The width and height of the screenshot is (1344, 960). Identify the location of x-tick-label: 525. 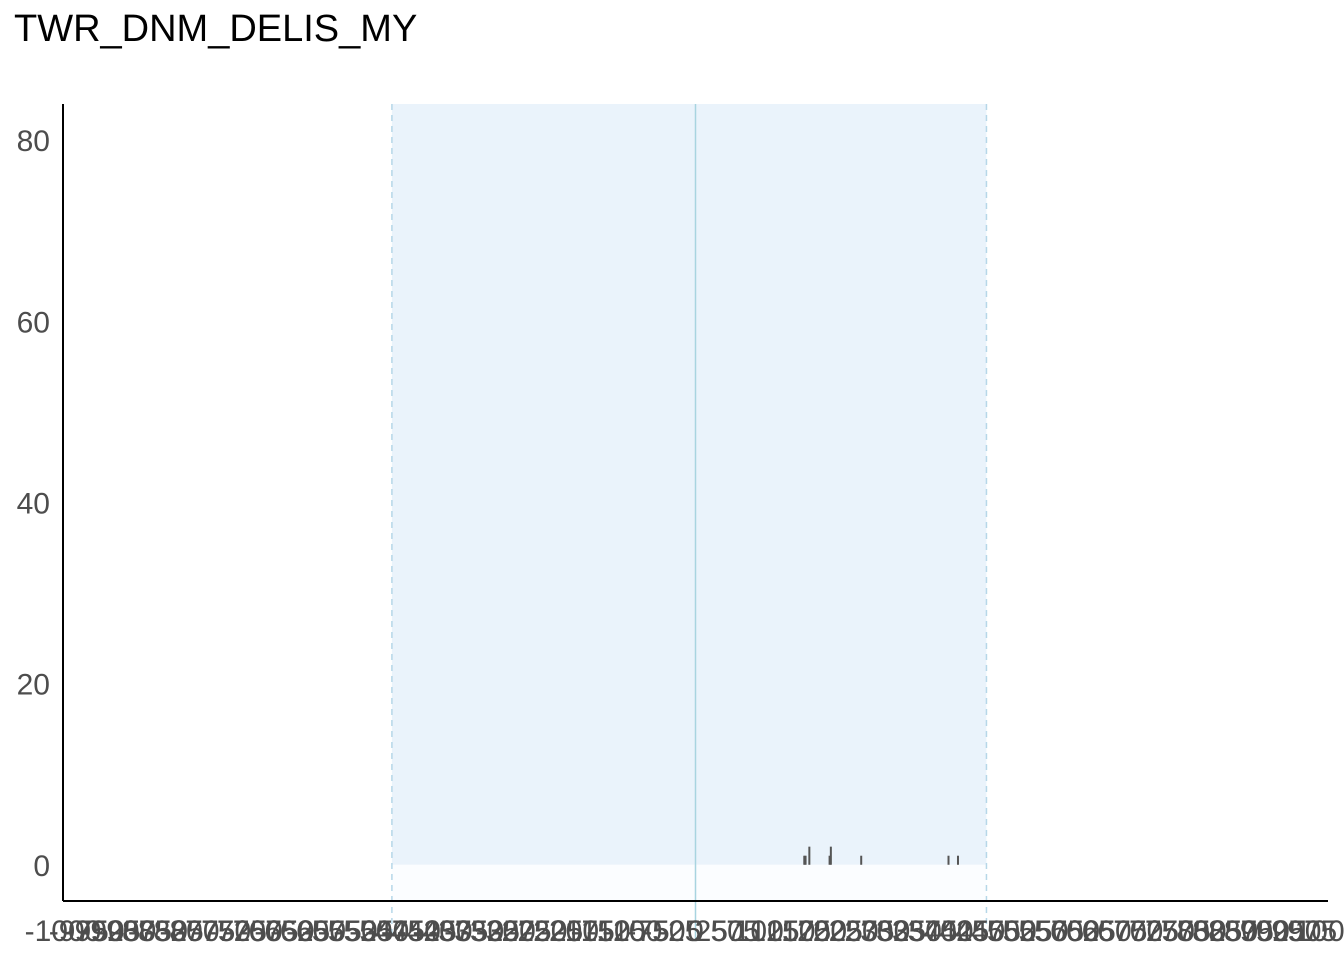
(1028, 931).